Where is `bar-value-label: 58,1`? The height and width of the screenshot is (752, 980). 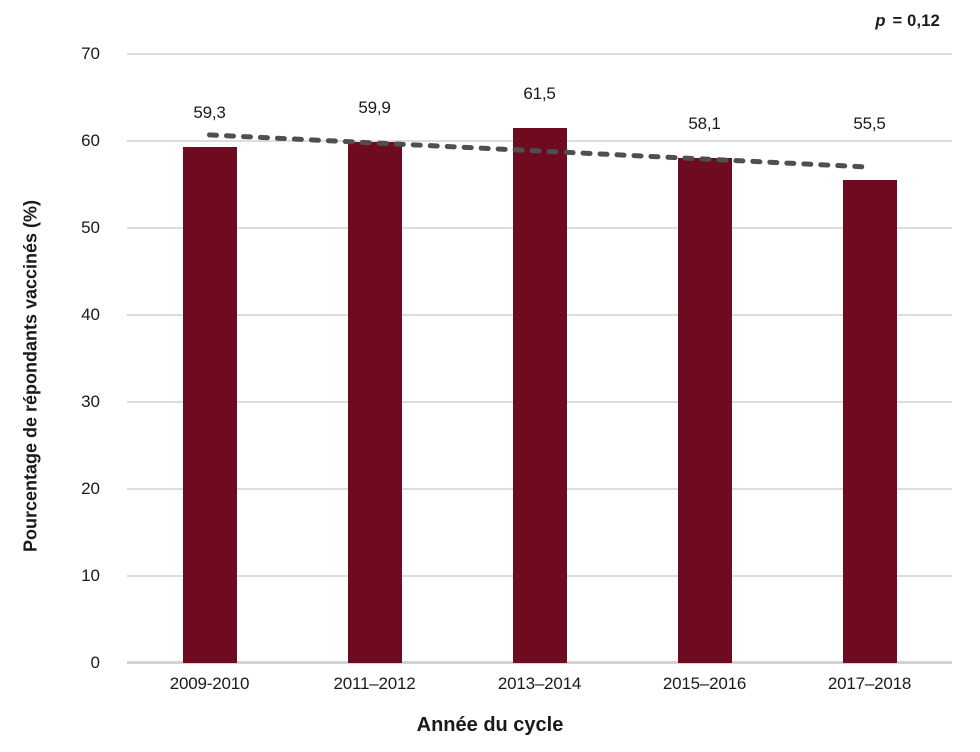
bar-value-label: 58,1 is located at coordinates (704, 123).